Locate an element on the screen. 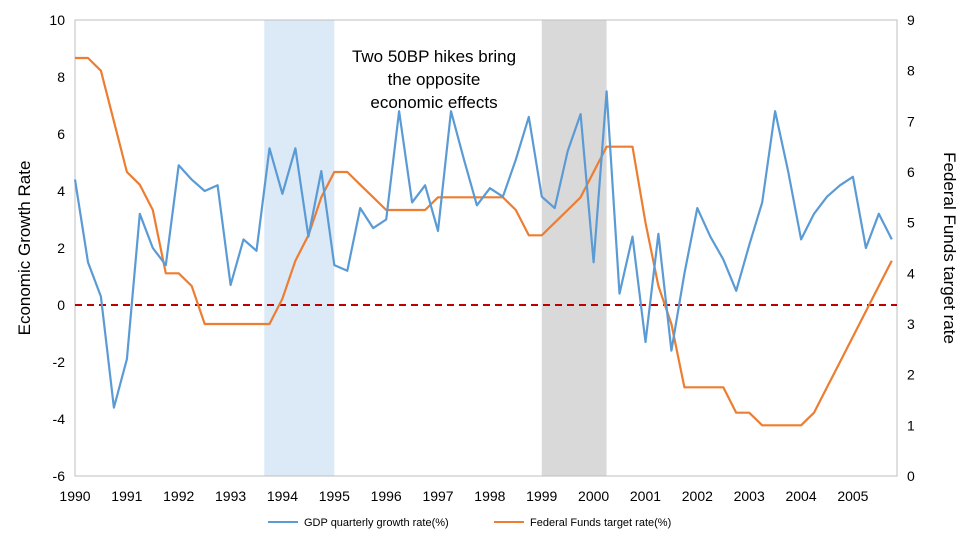  x-tick-label: 1994 is located at coordinates (282, 496).